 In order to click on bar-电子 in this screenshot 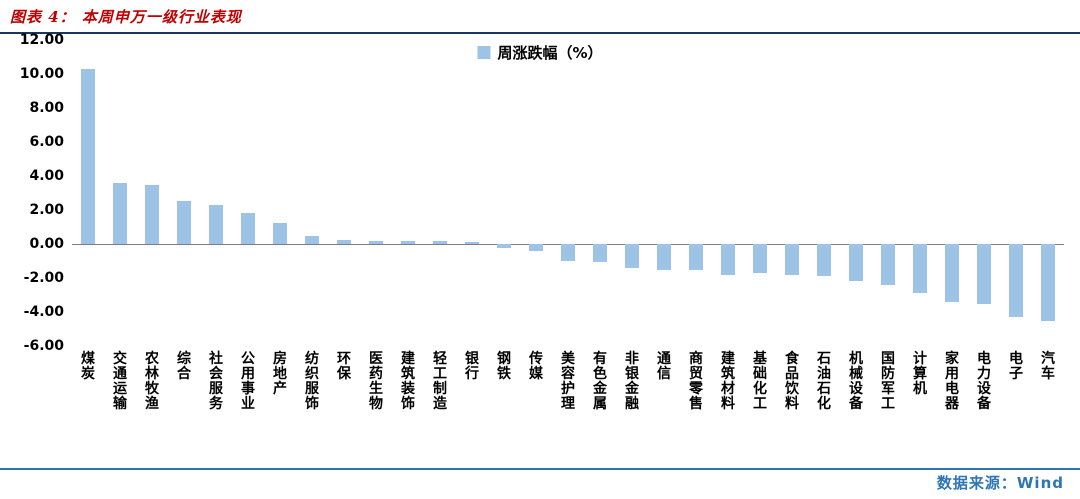, I will do `click(1016, 281)`.